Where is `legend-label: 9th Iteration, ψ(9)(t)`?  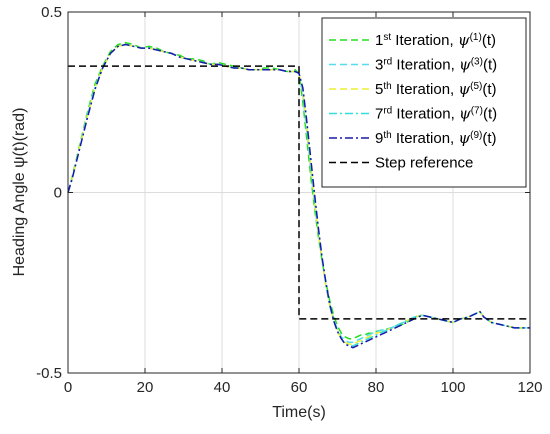
legend-label: 9th Iteration, ψ(9)(t) is located at coordinates (436, 138).